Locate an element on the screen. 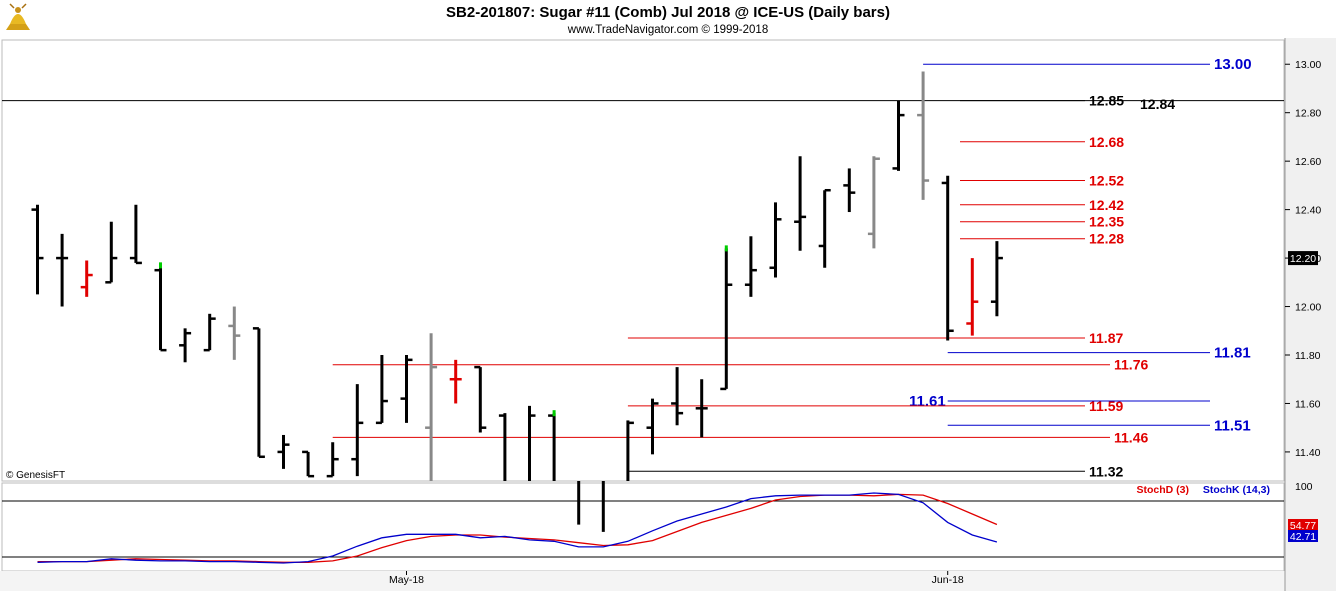 The height and width of the screenshot is (591, 1336). last-price-box is located at coordinates (1303, 258).